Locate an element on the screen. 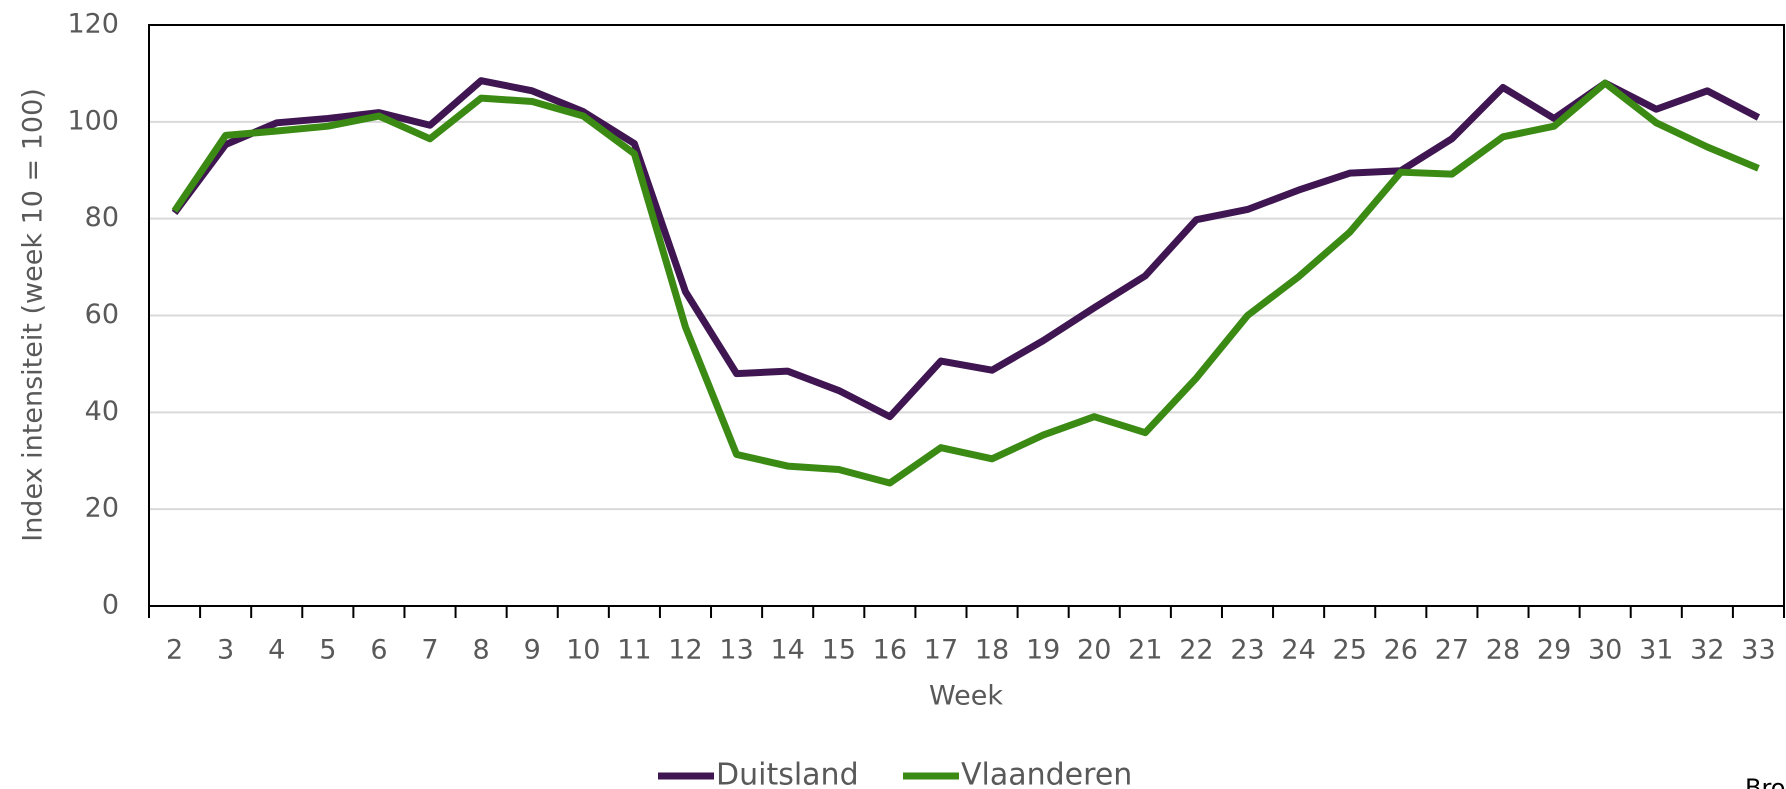 The width and height of the screenshot is (1786, 789). legend-label: Vlaanderen is located at coordinates (1046, 773).